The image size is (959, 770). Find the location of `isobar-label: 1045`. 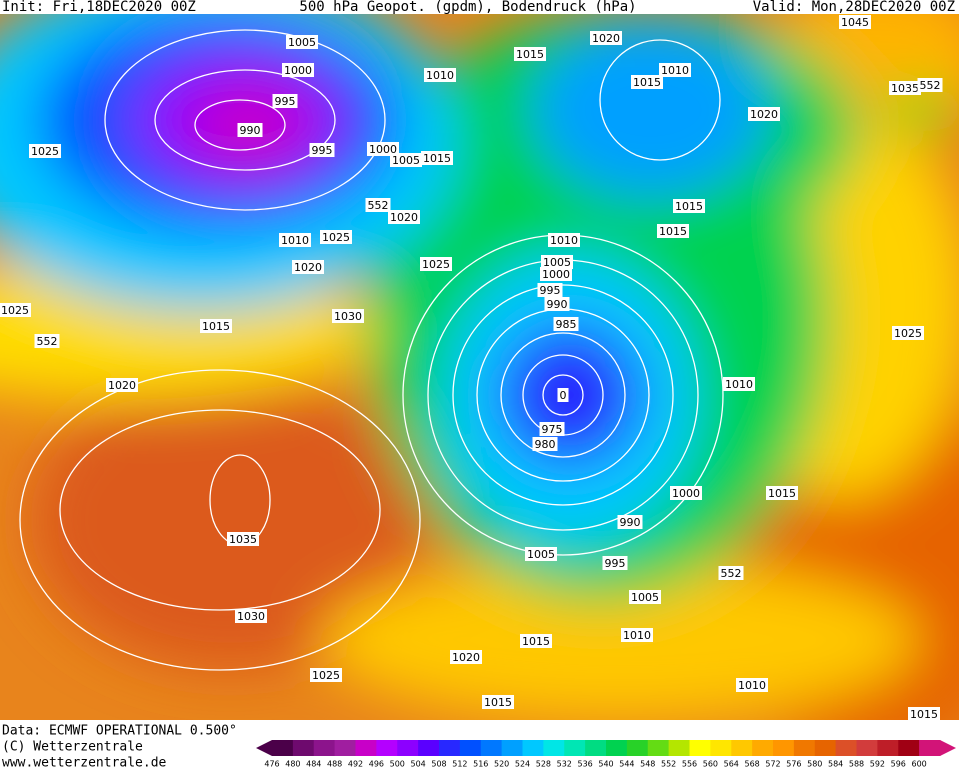

isobar-label: 1045 is located at coordinates (855, 22).